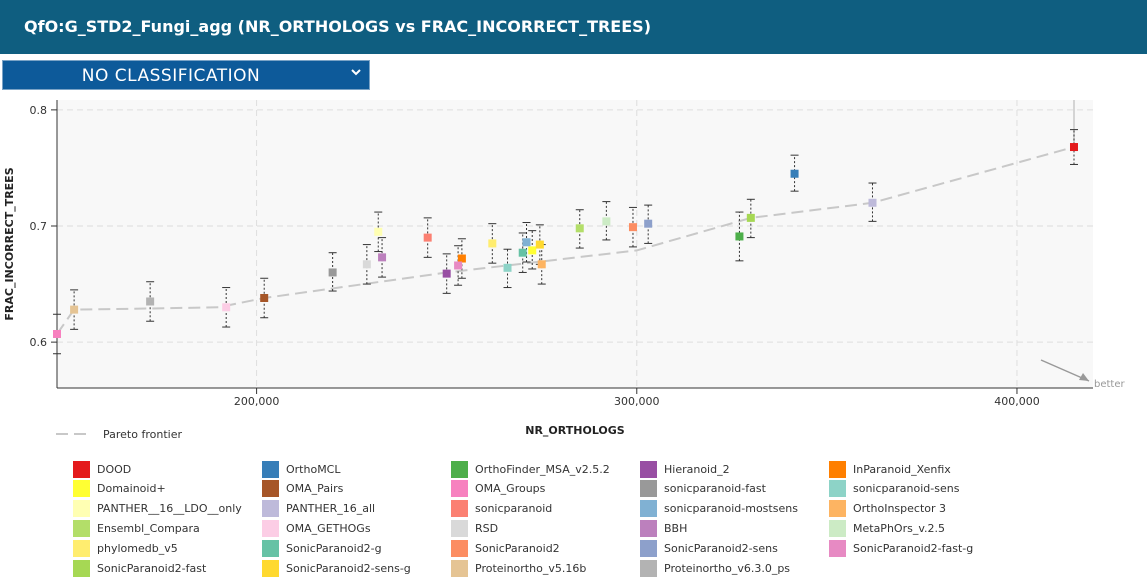  What do you see at coordinates (517, 548) in the screenshot?
I see `legend-label: SonicParanoid2` at bounding box center [517, 548].